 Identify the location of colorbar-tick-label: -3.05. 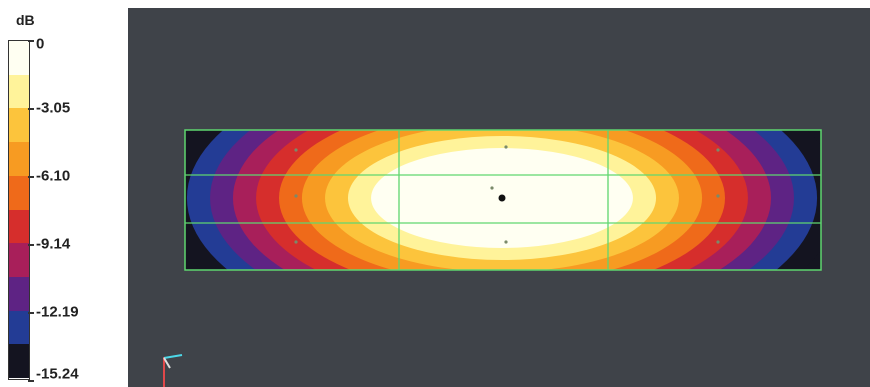
(53, 108).